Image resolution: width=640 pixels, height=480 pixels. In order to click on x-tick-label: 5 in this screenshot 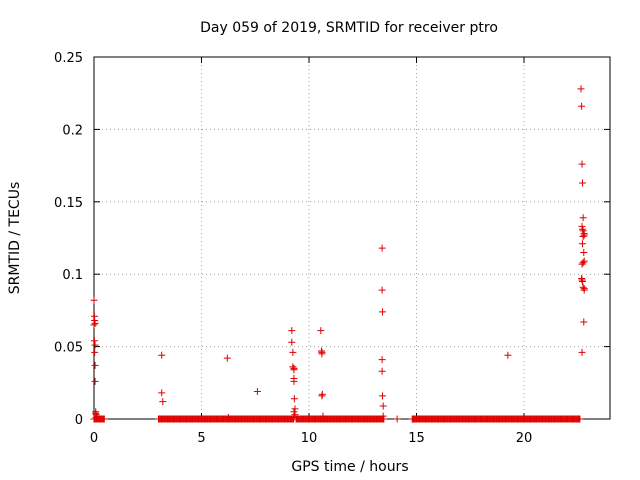, I will do `click(201, 438)`.